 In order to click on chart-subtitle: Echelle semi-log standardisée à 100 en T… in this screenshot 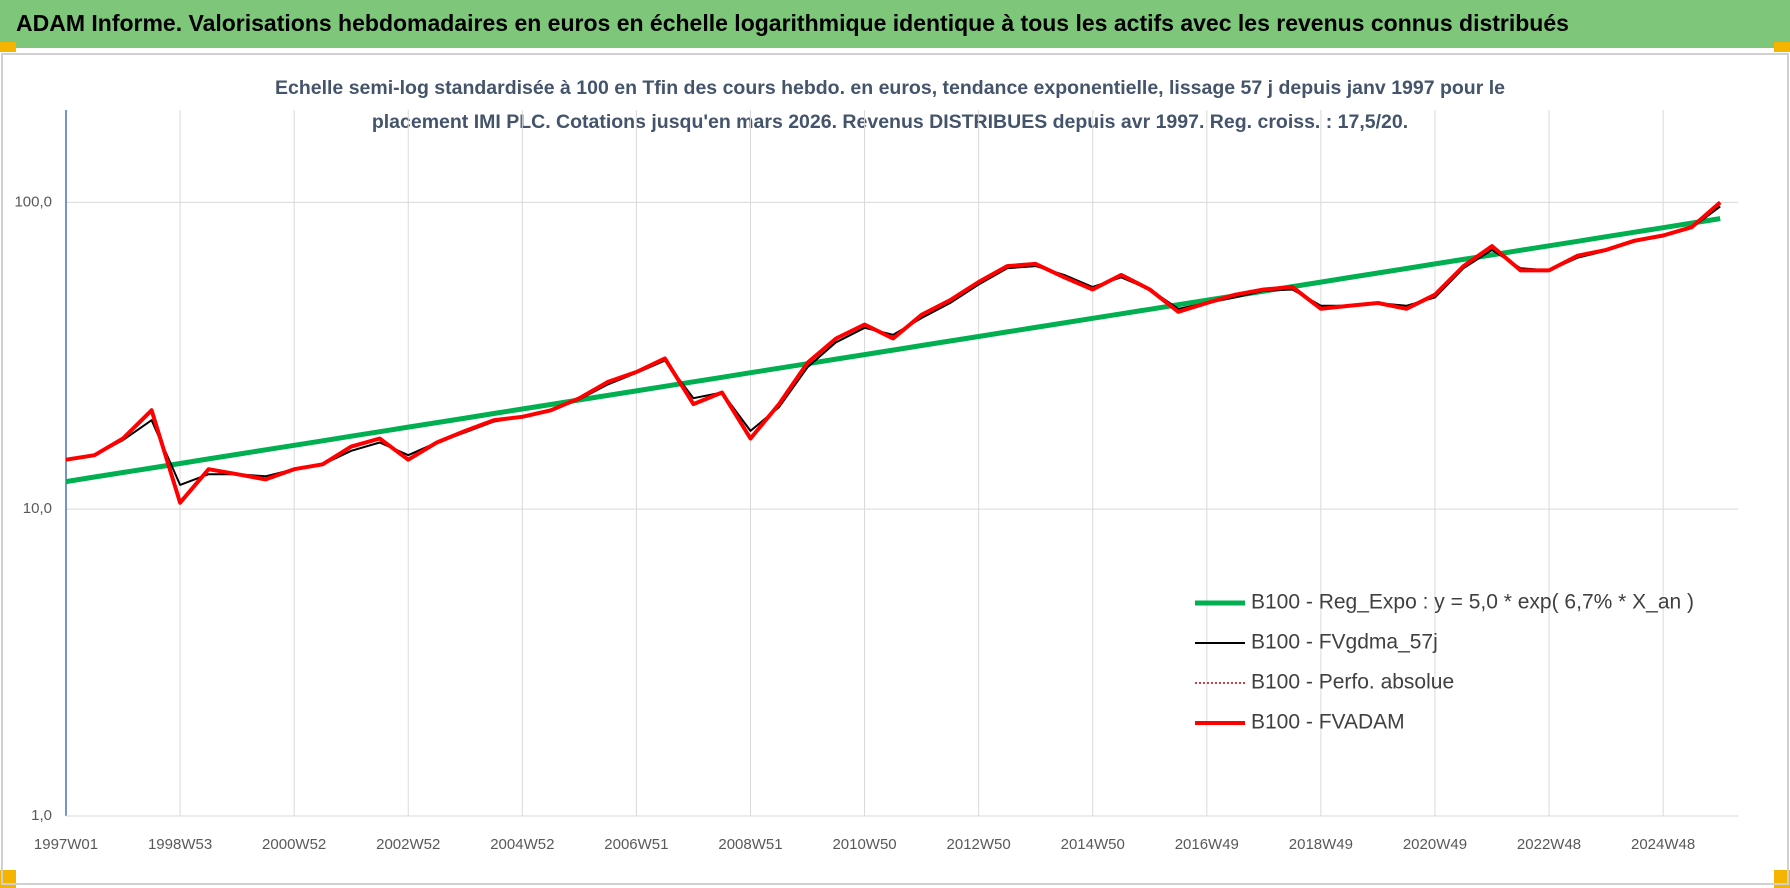, I will do `click(890, 88)`.